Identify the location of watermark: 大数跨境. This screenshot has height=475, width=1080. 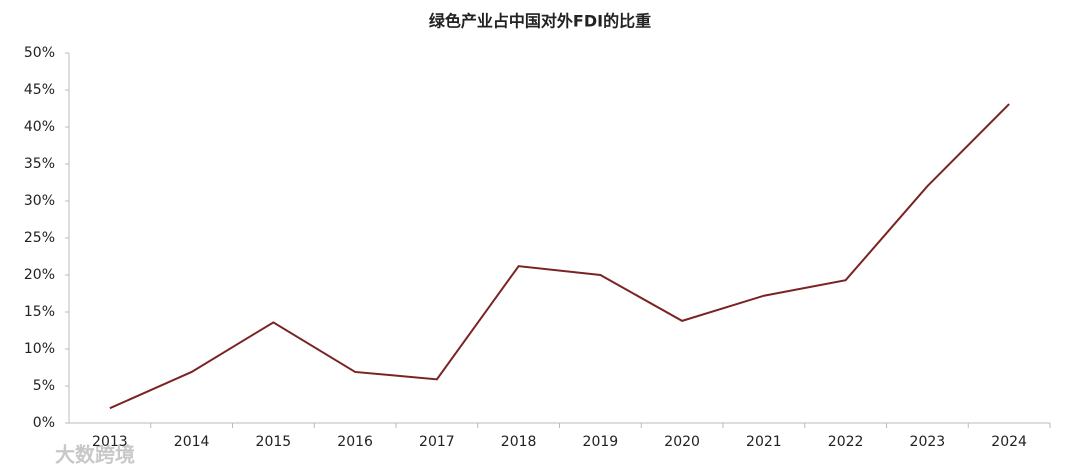
(95, 455).